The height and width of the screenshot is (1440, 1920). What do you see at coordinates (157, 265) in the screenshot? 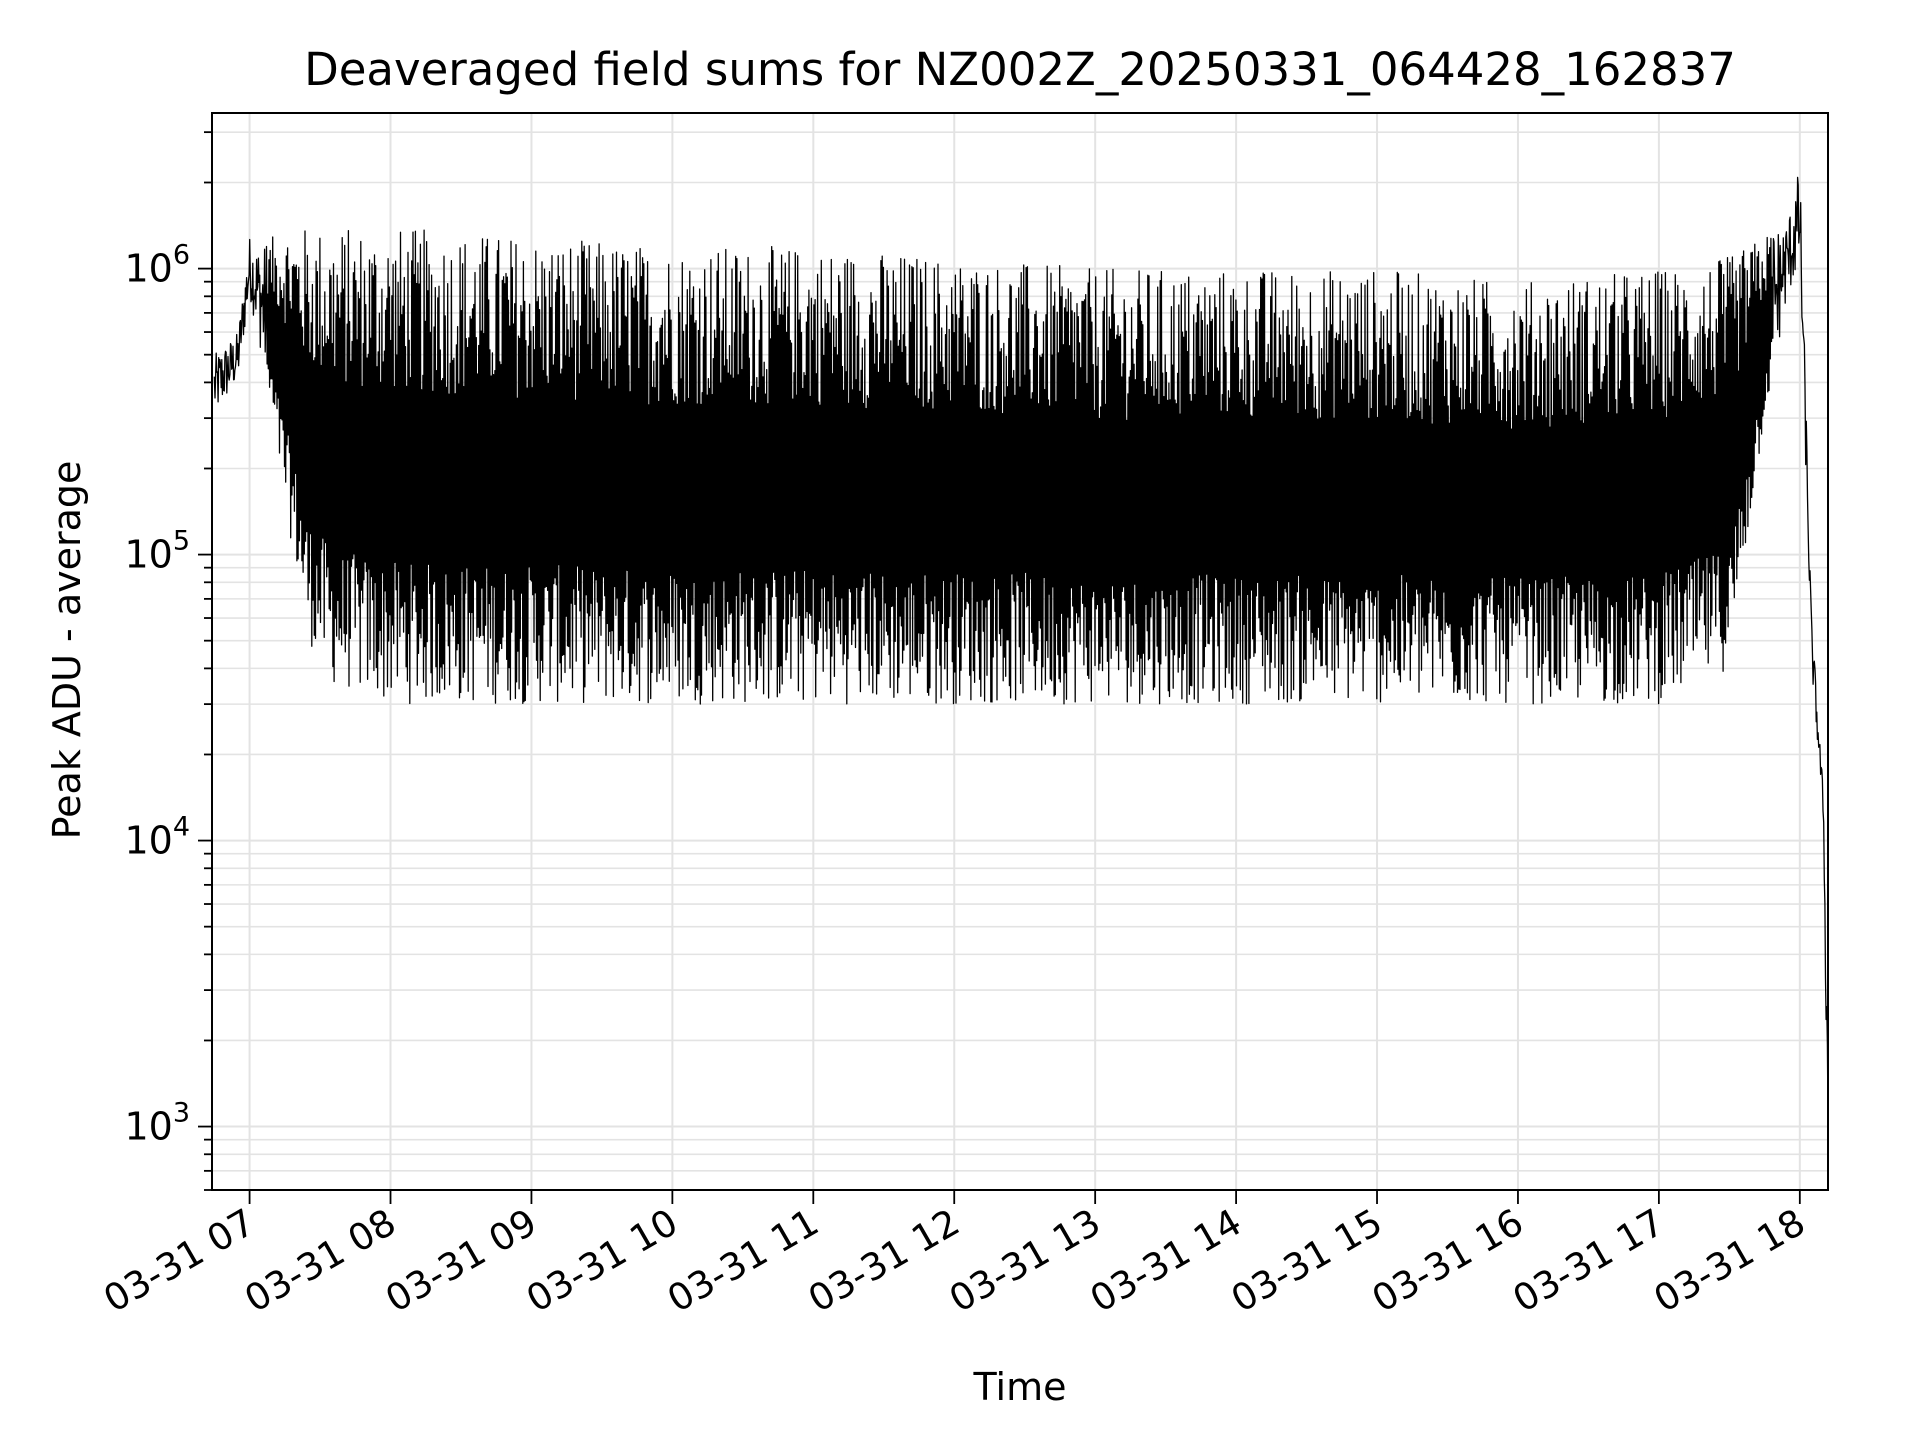
I see `y-tick-label: 10⁶` at bounding box center [157, 265].